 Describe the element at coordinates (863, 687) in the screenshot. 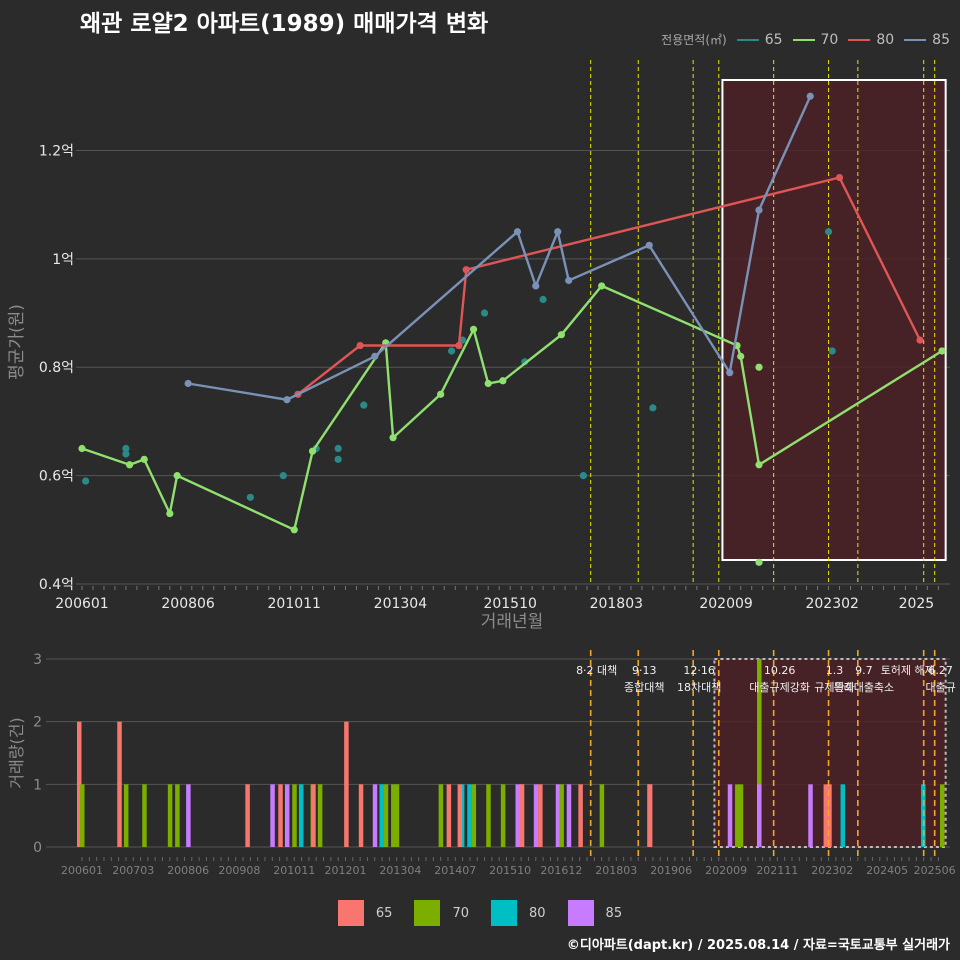

I see `volume-policy-label: 특례대출축소` at that location.